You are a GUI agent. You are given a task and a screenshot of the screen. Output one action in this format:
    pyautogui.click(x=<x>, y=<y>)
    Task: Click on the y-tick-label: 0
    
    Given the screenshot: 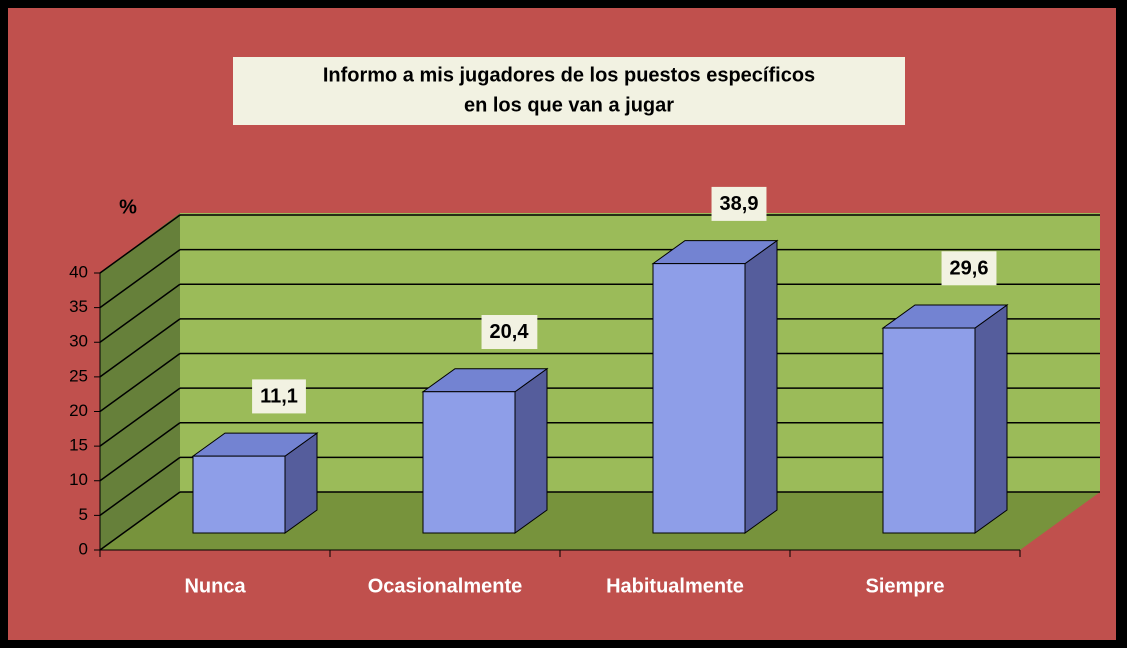 What is the action you would take?
    pyautogui.click(x=83, y=548)
    